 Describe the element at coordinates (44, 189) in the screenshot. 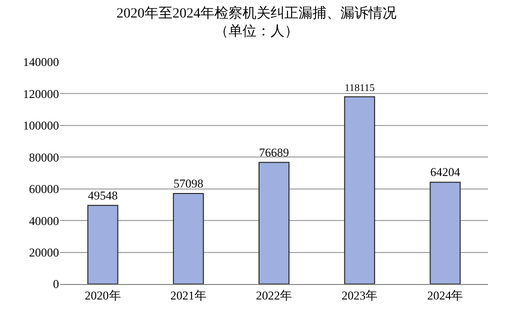

I see `y-tick-label: 60000` at that location.